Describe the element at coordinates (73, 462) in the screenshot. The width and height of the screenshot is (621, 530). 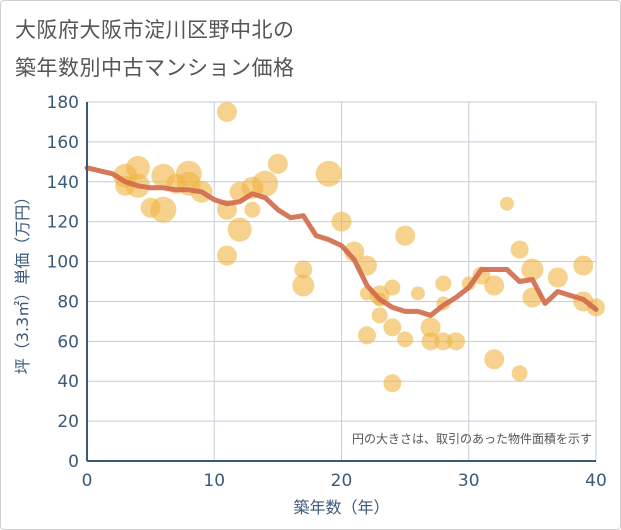
I see `y-tick-label: 0` at that location.